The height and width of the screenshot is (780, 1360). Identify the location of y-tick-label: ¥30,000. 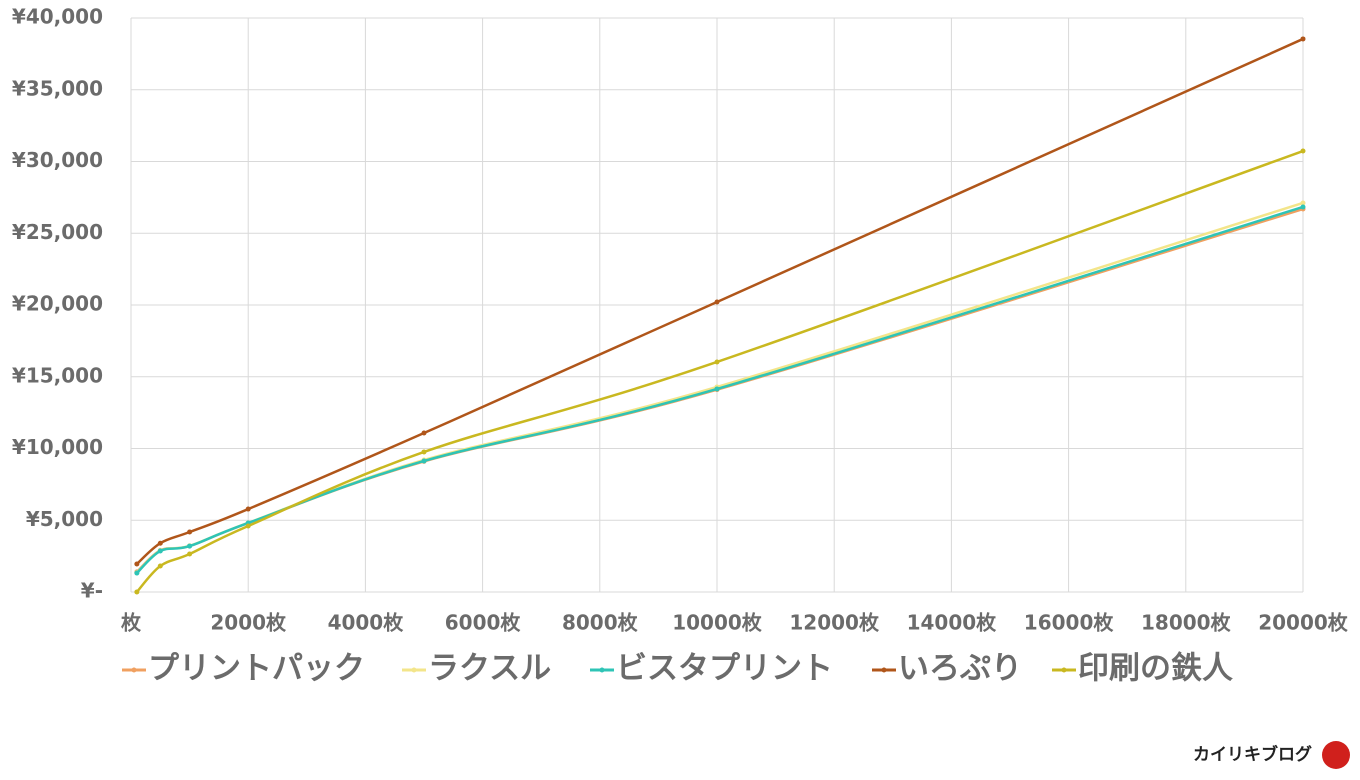
(57, 160).